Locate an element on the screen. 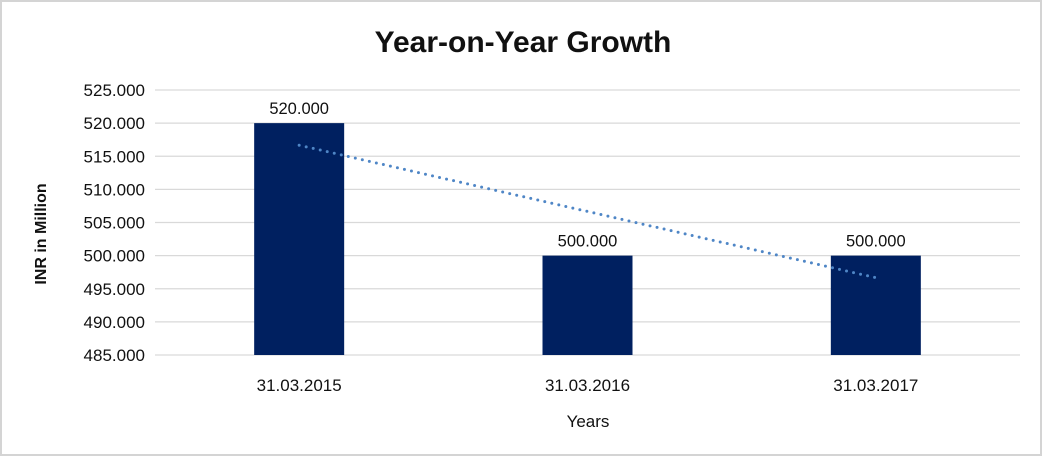  y-tick-label: 490.000 is located at coordinates (114, 322).